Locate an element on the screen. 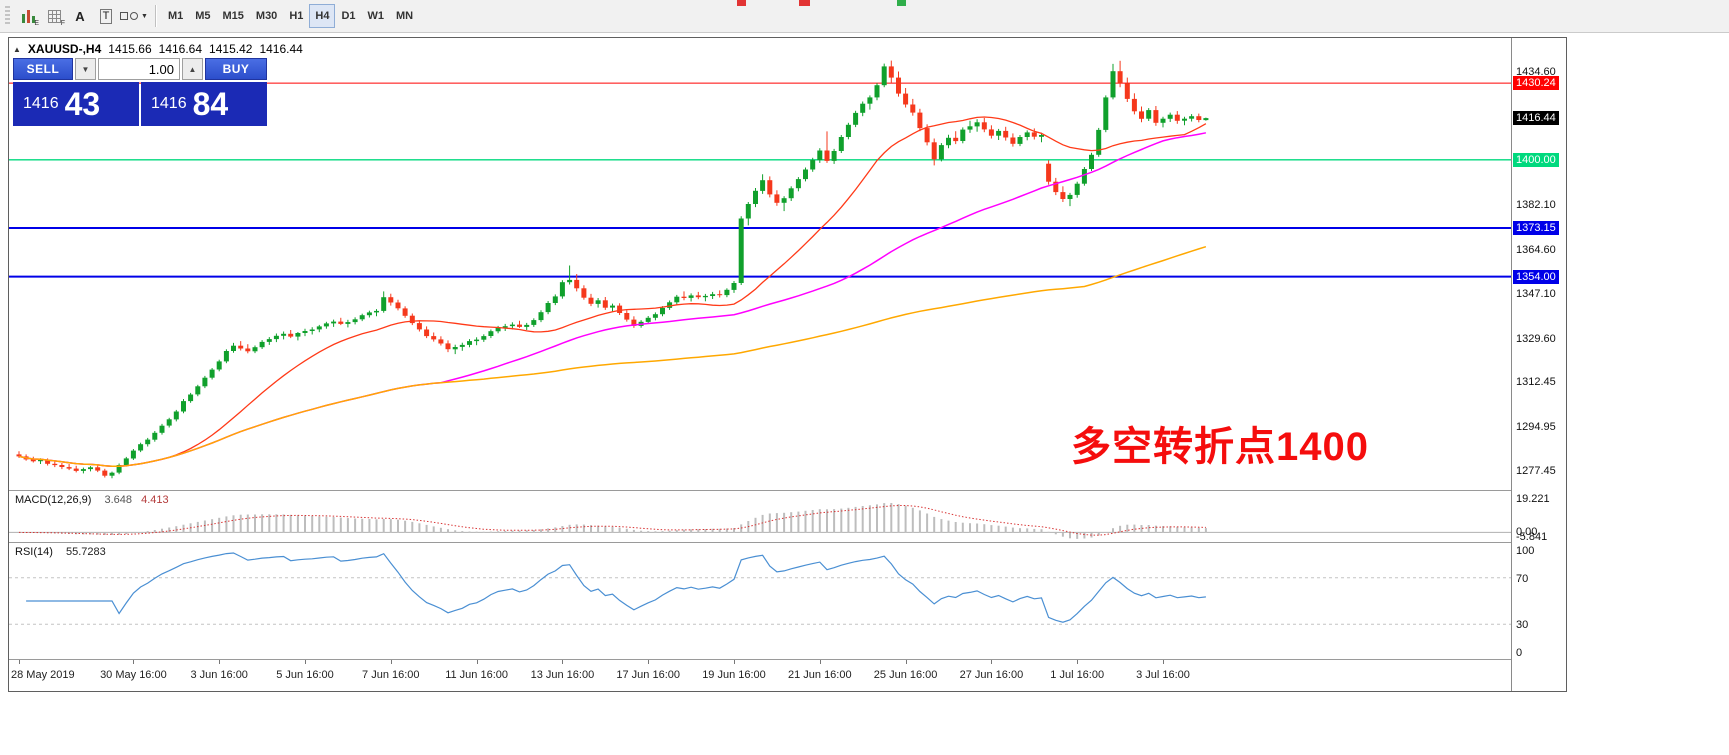 The width and height of the screenshot is (1729, 755). timeframe-m15-button: M15 is located at coordinates (233, 16).